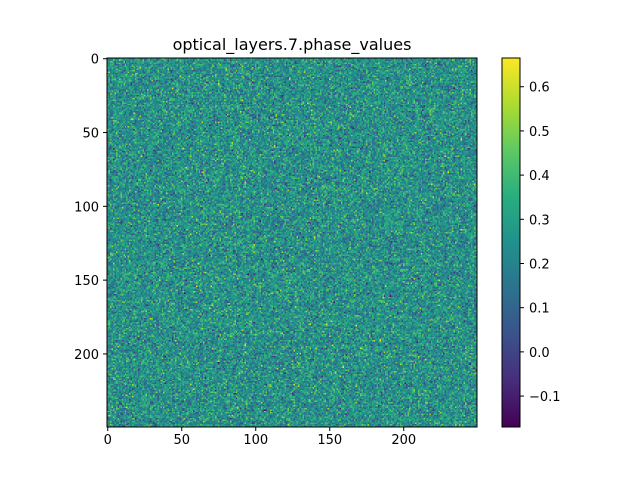 The width and height of the screenshot is (640, 480). What do you see at coordinates (539, 353) in the screenshot?
I see `colorbar-tick-label: 0.0` at bounding box center [539, 353].